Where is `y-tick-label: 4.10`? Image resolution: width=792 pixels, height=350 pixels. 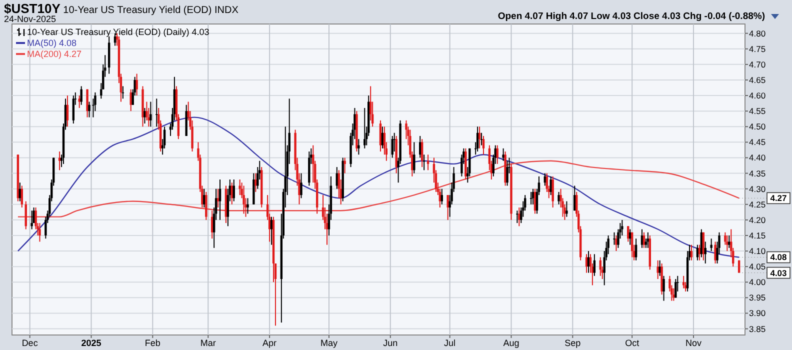 y-tick-label: 4.10 is located at coordinates (757, 251).